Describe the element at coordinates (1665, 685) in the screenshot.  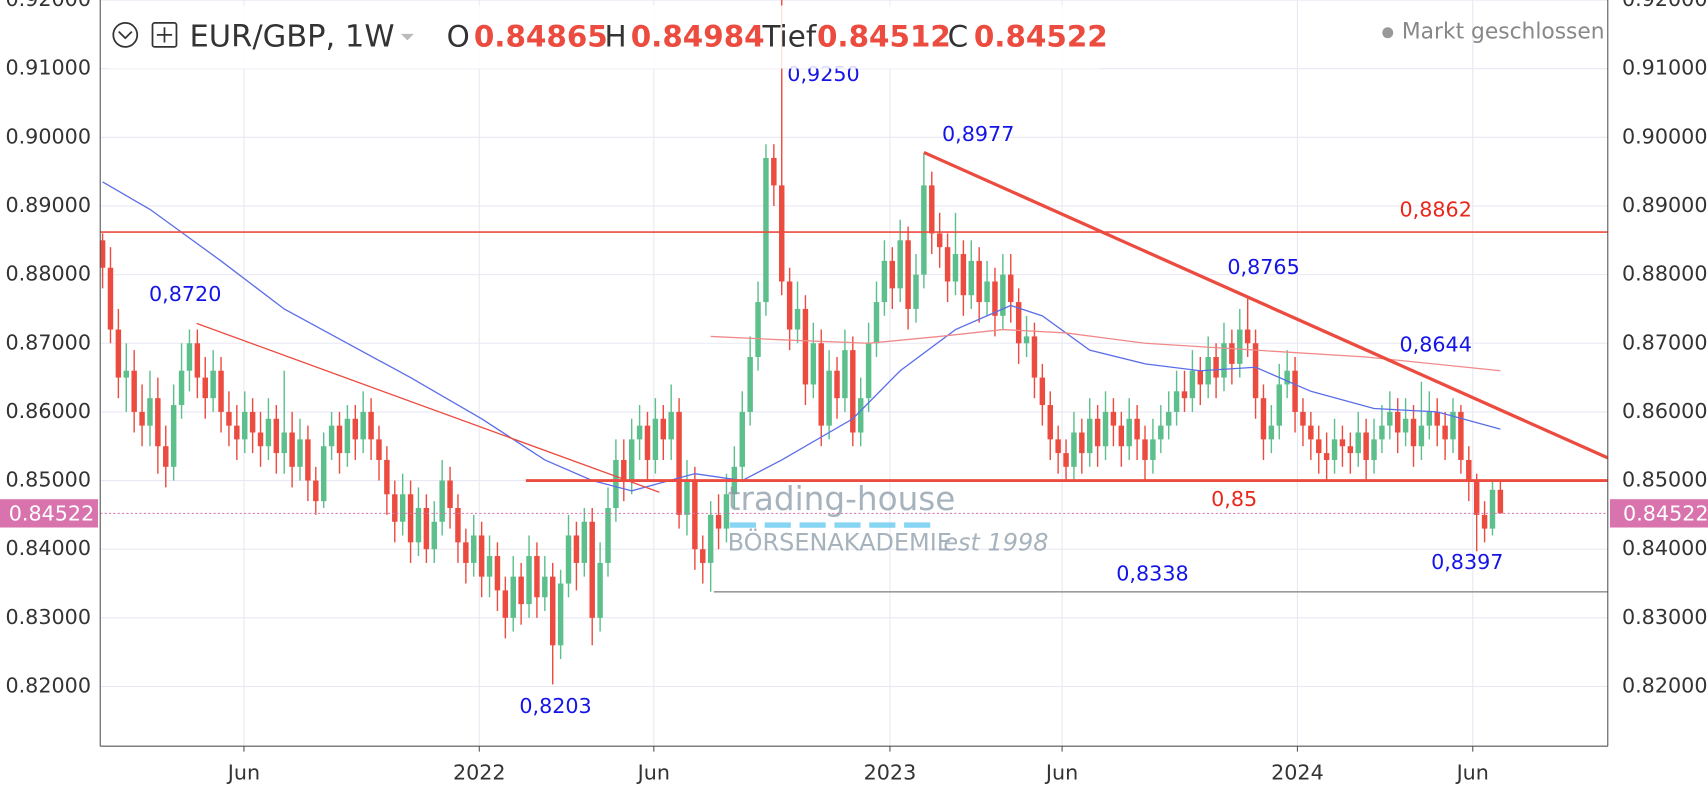
I see `y-tick-label: 0.82000` at that location.